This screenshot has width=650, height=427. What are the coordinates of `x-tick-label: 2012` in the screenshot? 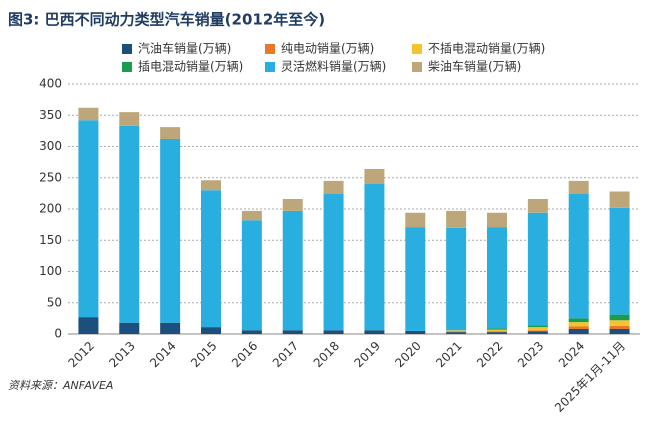 It's located at (81, 354).